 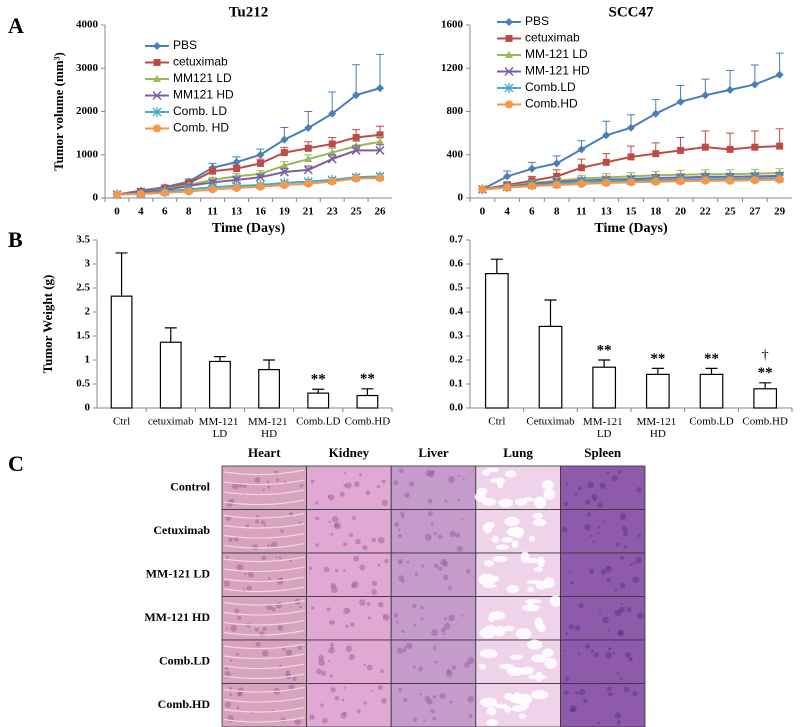 I want to click on x-tick-label: cetuximab, so click(x=171, y=422).